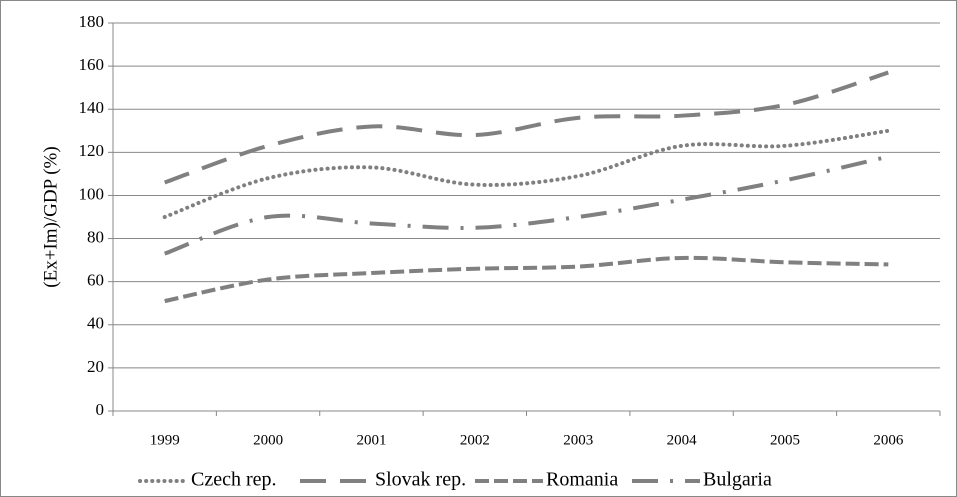 This screenshot has height=497, width=957. I want to click on y-tick-label: 100, so click(92, 193).